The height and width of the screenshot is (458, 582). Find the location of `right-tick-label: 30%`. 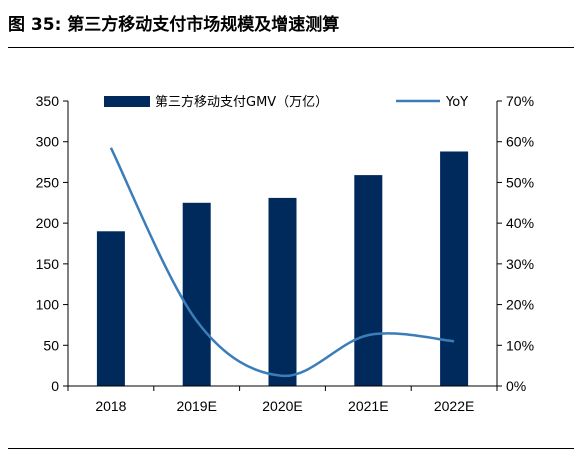

right-tick-label: 30% is located at coordinates (520, 264).